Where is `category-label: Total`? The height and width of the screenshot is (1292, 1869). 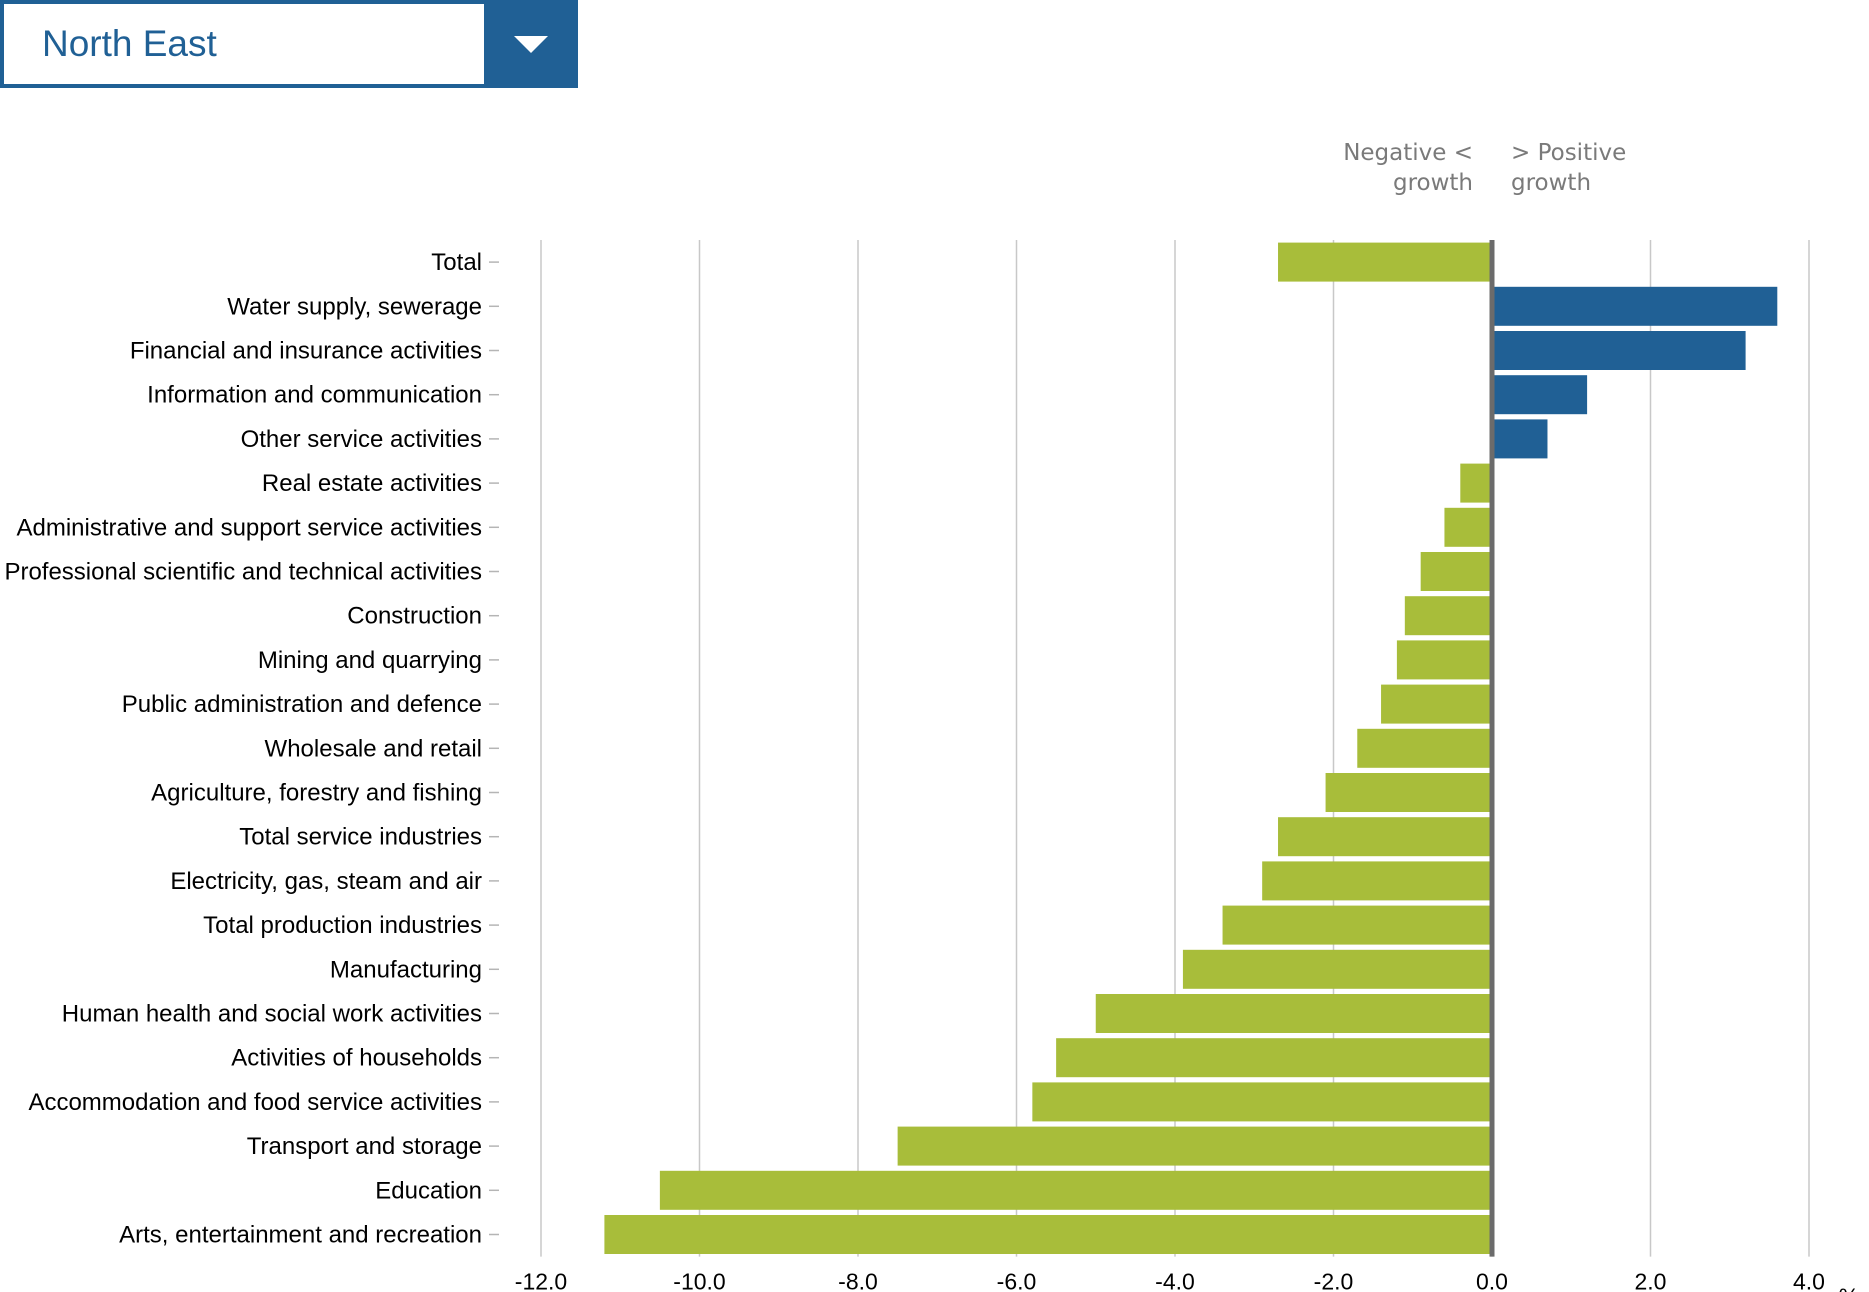
category-label: Total is located at coordinates (456, 262).